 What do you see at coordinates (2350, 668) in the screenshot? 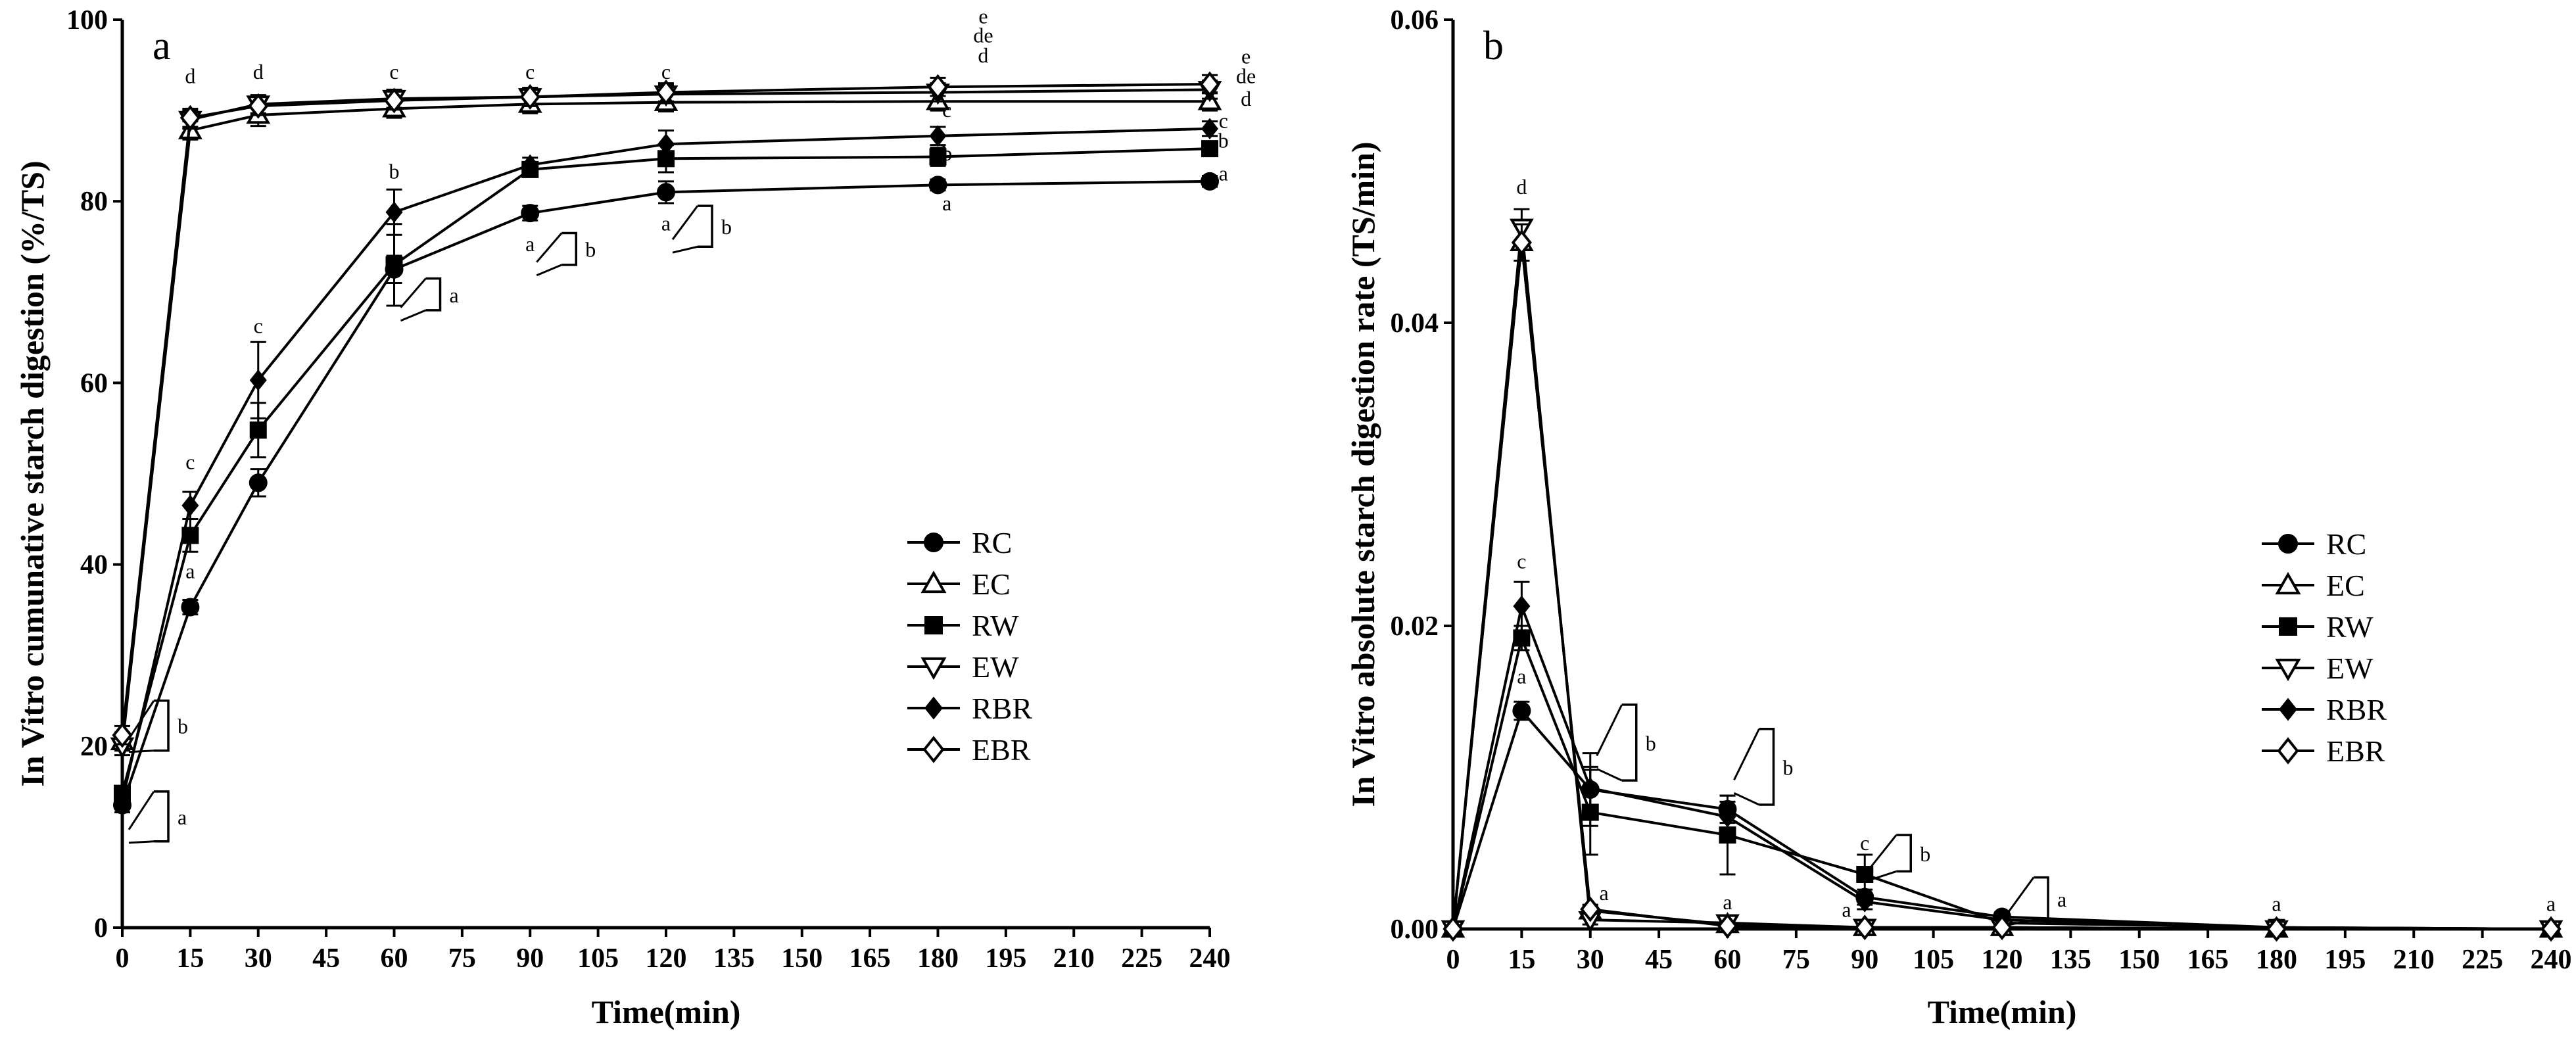
I see `legend-label: EW` at bounding box center [2350, 668].